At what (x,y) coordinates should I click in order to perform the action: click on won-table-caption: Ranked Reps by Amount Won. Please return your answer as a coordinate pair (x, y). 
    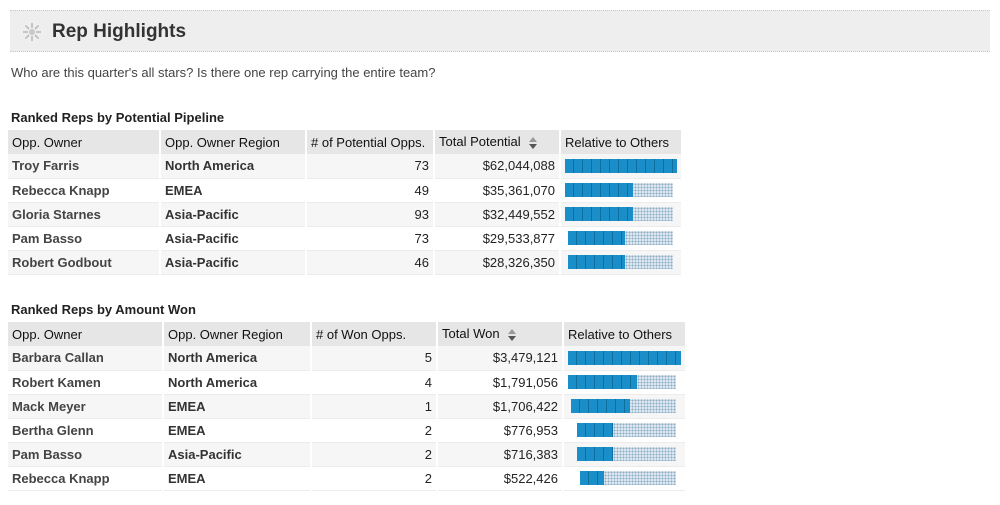
    Looking at the image, I should click on (103, 309).